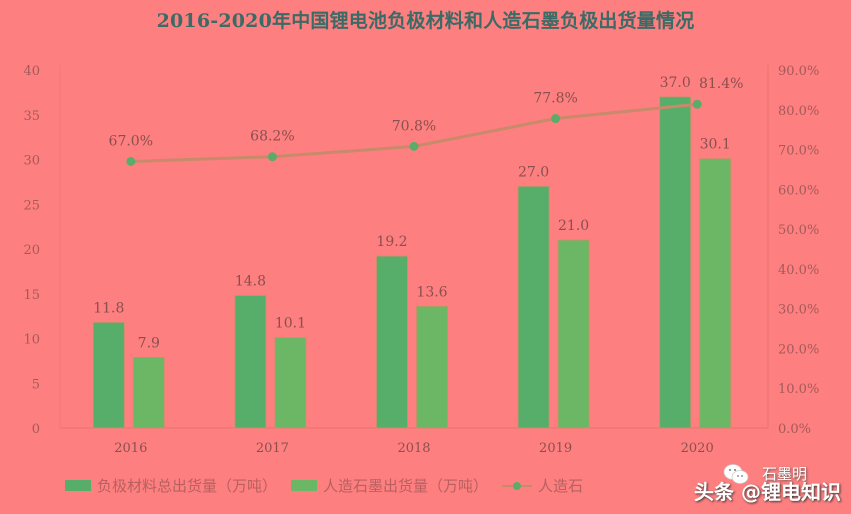  Describe the element at coordinates (108, 308) in the screenshot. I see `bar-data-label: 11.8` at that location.